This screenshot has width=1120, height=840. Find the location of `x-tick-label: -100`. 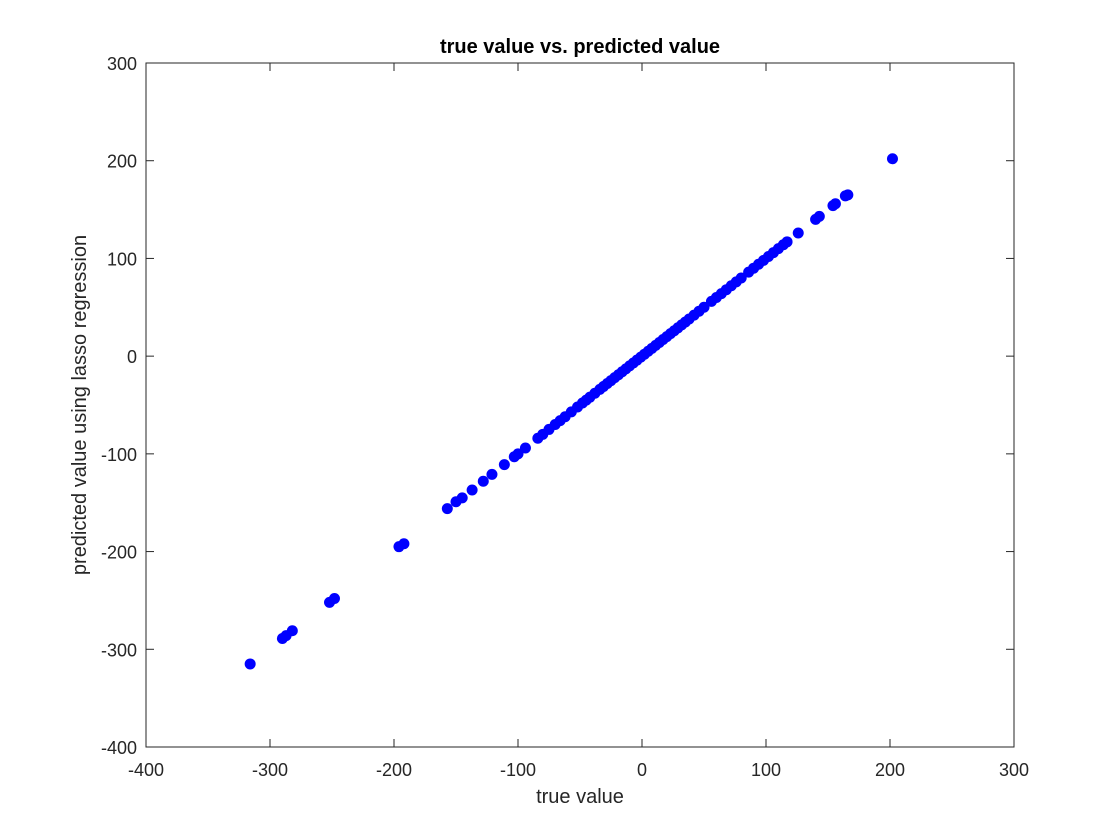

x-tick-label: -100 is located at coordinates (518, 770).